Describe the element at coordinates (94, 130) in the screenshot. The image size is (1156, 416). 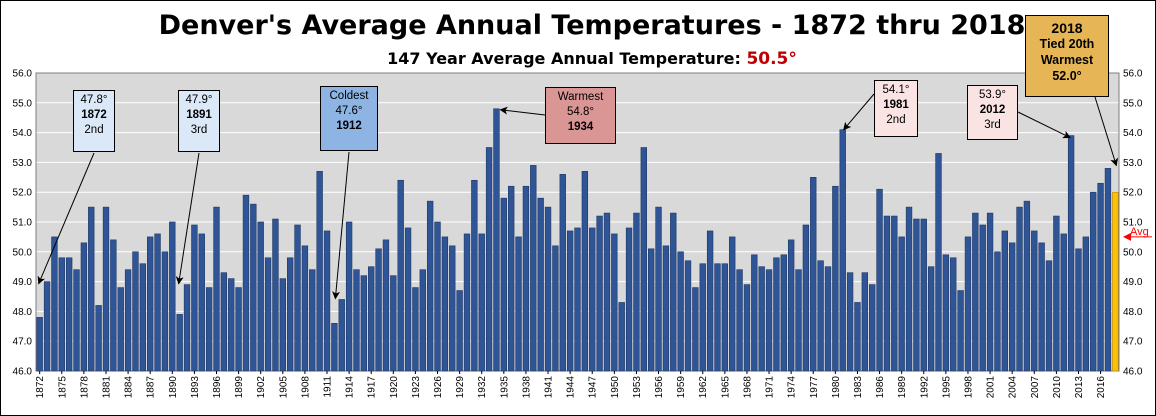
I see `annotation-1872-line-3: 2nd` at that location.